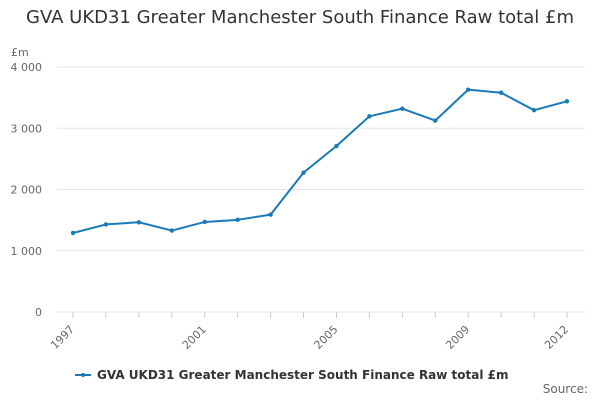 The image size is (600, 400). I want to click on y-tick-label: 1 000, so click(27, 251).